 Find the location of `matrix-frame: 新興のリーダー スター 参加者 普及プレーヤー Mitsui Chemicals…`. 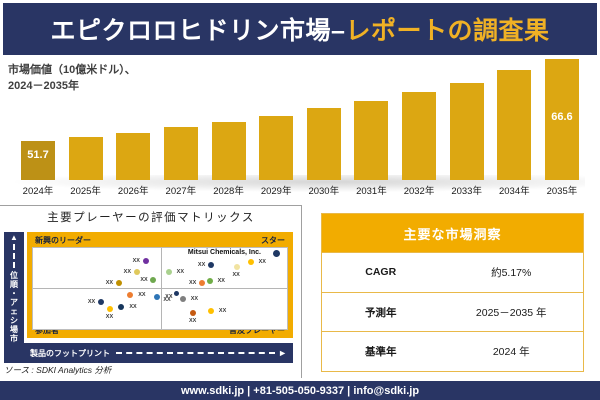

matrix-frame: 新興のリーダー スター 参加者 普及プレーヤー Mitsui Chemicals… is located at coordinates (160, 285).